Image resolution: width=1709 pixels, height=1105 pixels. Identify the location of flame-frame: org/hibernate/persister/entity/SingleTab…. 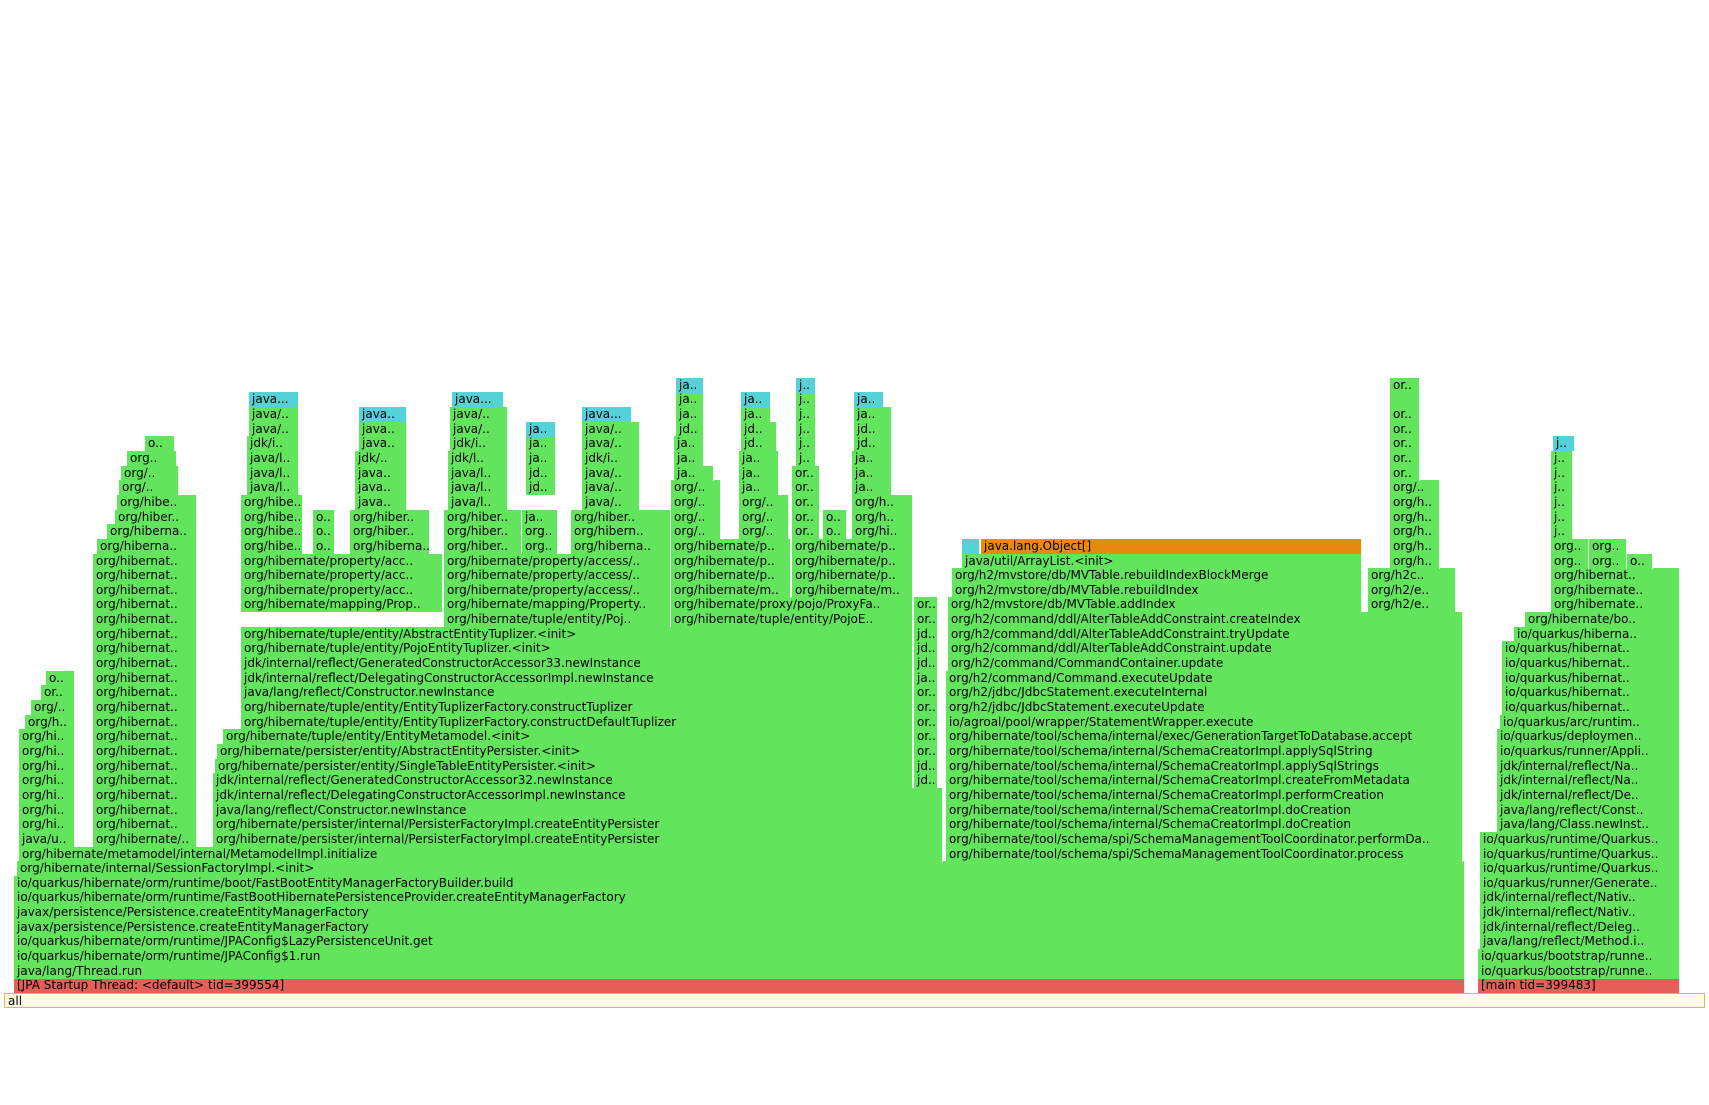
(564, 766).